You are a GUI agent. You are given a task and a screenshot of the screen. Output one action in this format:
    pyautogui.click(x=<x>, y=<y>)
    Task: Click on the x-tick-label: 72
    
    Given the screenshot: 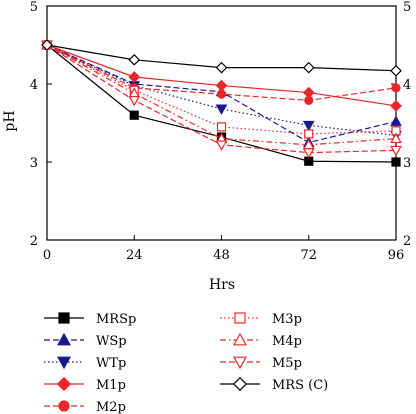 What is the action you would take?
    pyautogui.click(x=308, y=255)
    